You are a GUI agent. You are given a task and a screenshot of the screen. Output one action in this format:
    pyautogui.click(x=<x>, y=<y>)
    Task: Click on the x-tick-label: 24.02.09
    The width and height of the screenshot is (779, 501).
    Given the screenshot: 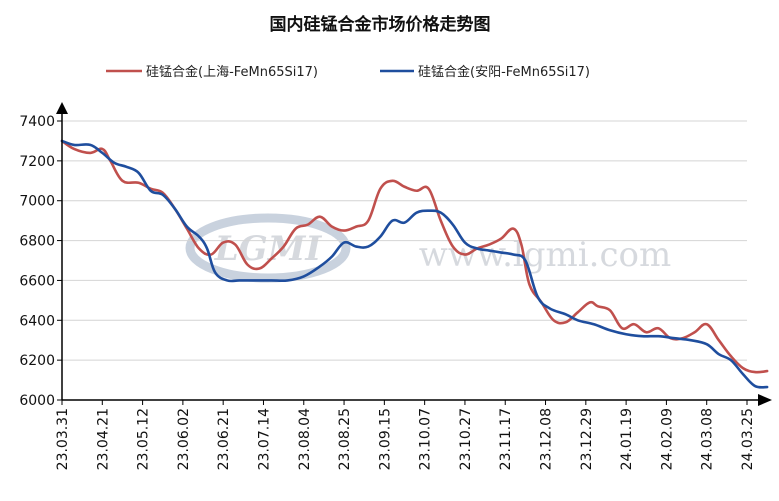 What is the action you would take?
    pyautogui.click(x=667, y=439)
    